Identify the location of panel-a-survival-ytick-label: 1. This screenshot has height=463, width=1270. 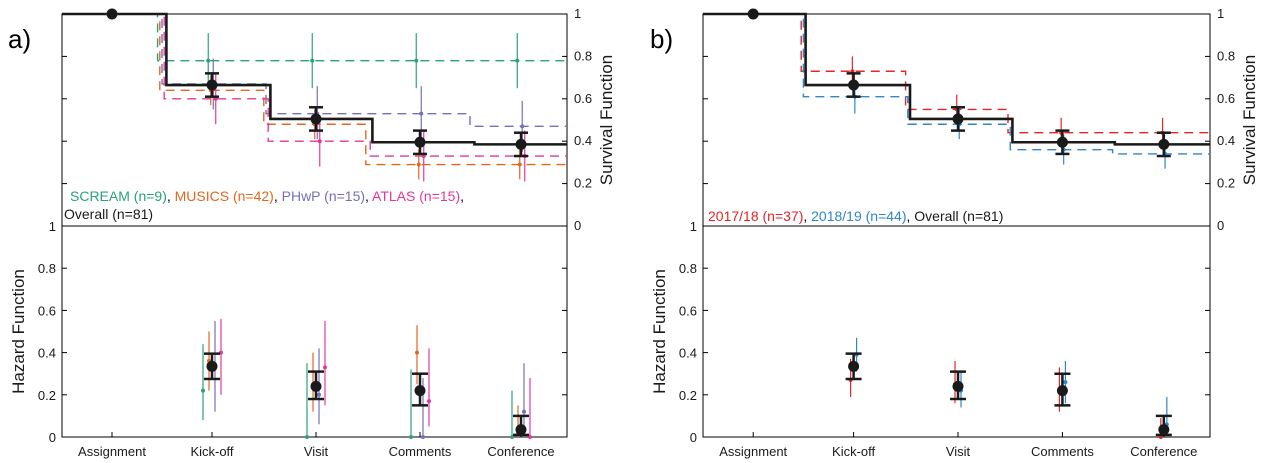
(577, 13).